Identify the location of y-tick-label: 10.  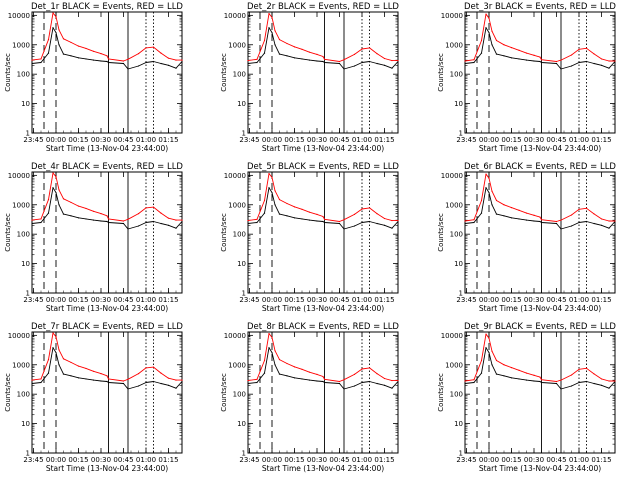
(241, 104).